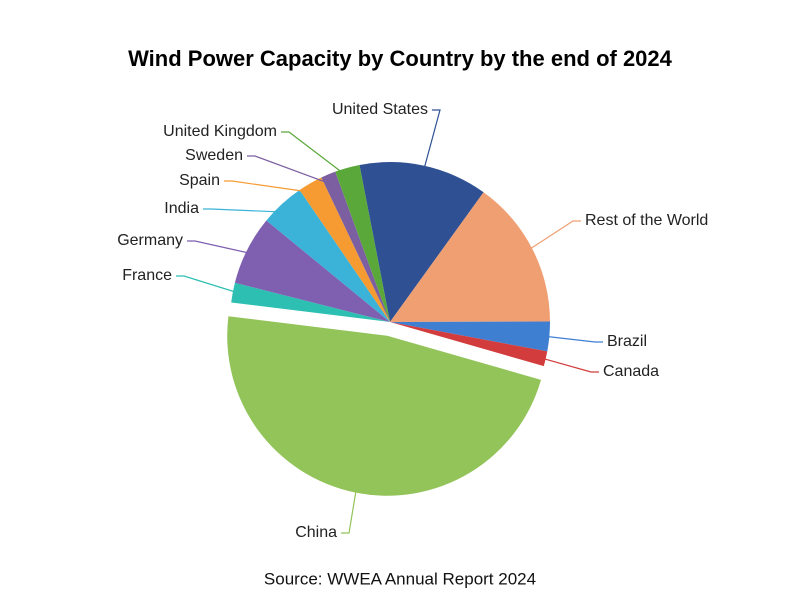  Describe the element at coordinates (400, 578) in the screenshot. I see `source-note: Source: WWEA Annual Report 2024` at that location.